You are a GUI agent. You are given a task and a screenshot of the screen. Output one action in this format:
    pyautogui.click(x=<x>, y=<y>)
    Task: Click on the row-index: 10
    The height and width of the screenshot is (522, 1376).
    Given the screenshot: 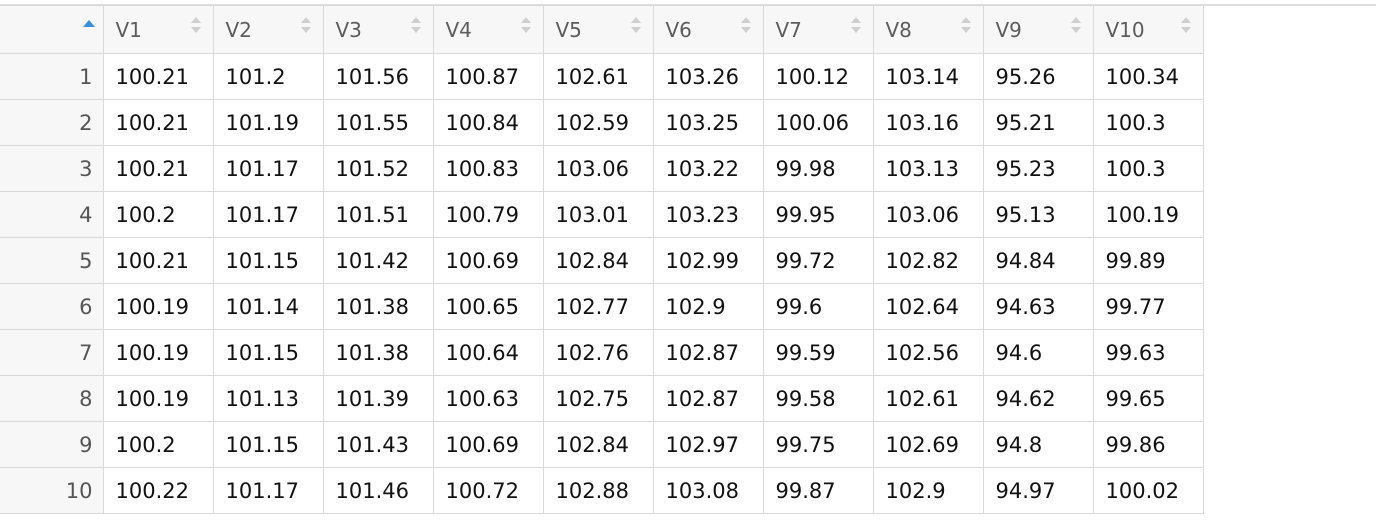 What is the action you would take?
    pyautogui.click(x=52, y=490)
    